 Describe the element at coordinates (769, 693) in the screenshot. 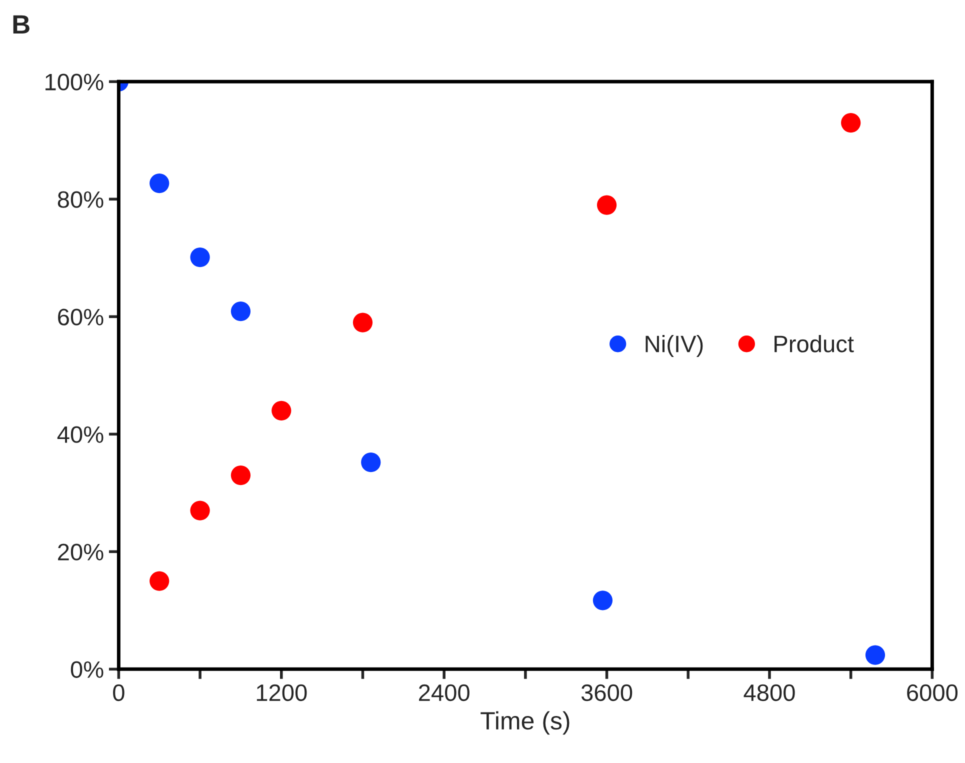

I see `x-tick-label: 4800` at that location.